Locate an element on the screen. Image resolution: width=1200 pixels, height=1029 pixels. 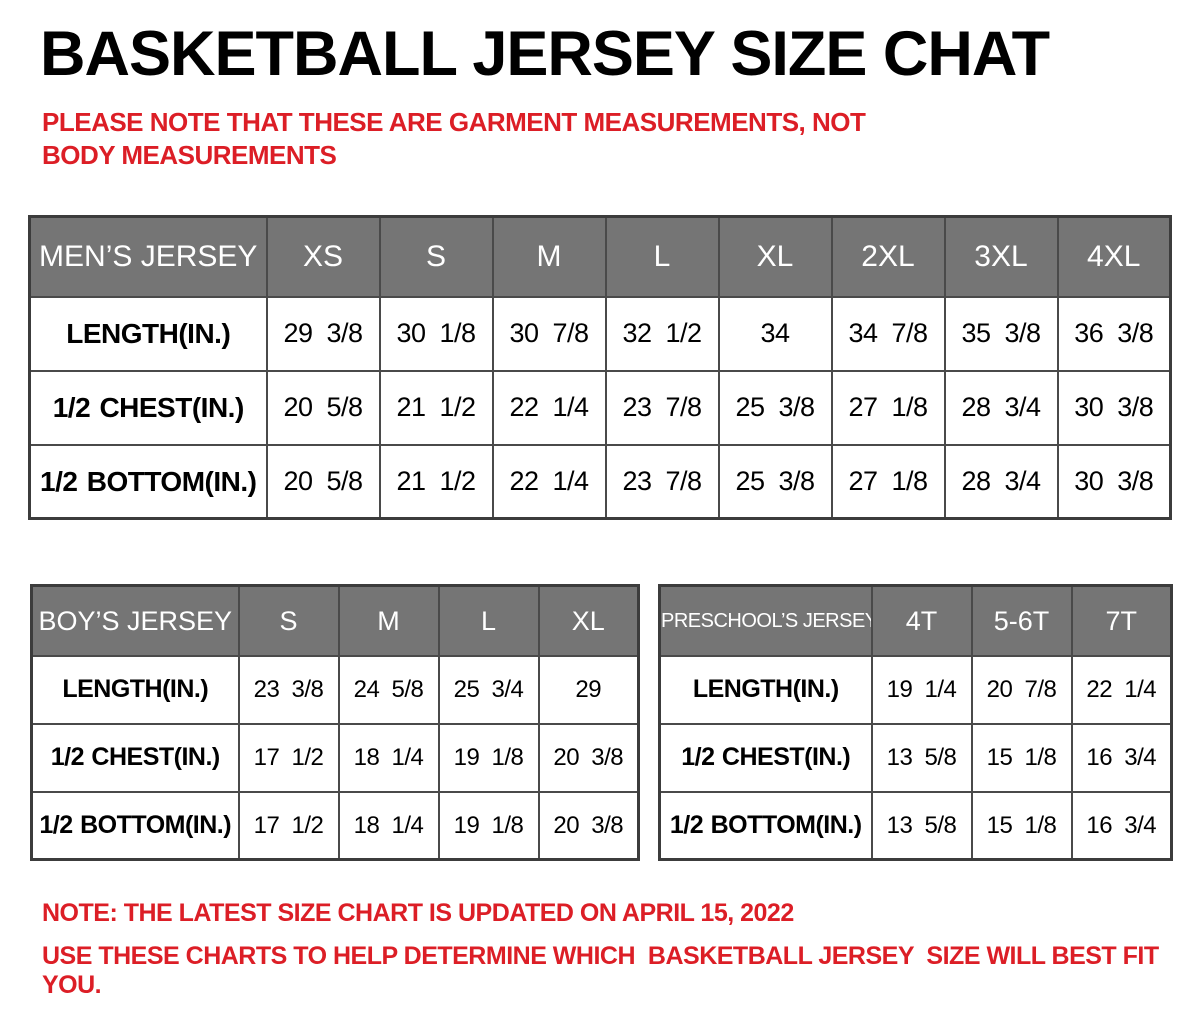
preschools-half-chest-row: 1/2 CHEST(IN.) 13 5/8 15 1/8 16 3/4 is located at coordinates (915, 757).